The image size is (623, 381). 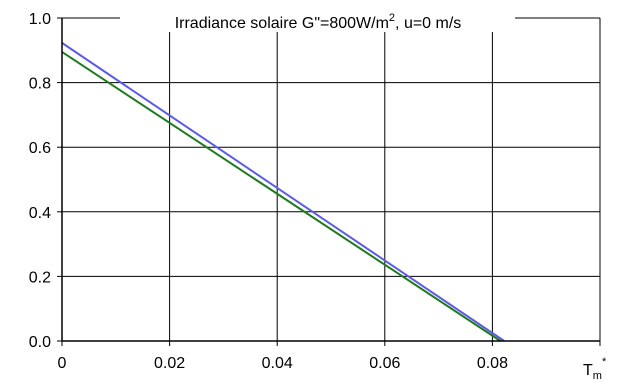 What do you see at coordinates (40, 19) in the screenshot?
I see `y-tick-label: 1.0` at bounding box center [40, 19].